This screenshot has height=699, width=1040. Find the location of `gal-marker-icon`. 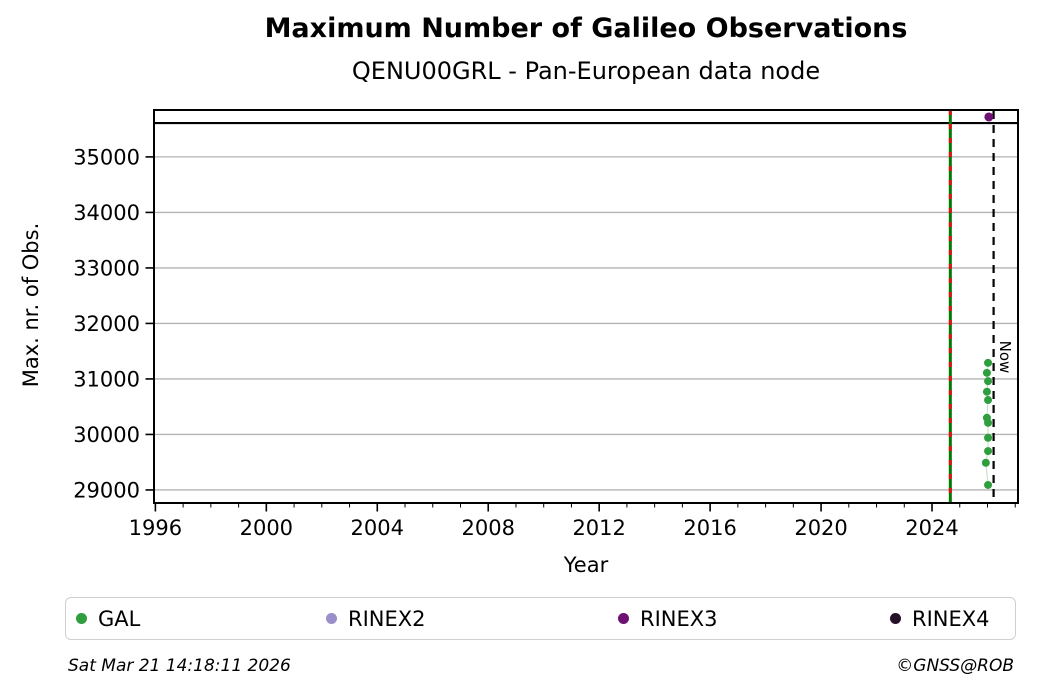

gal-marker-icon is located at coordinates (81, 618).